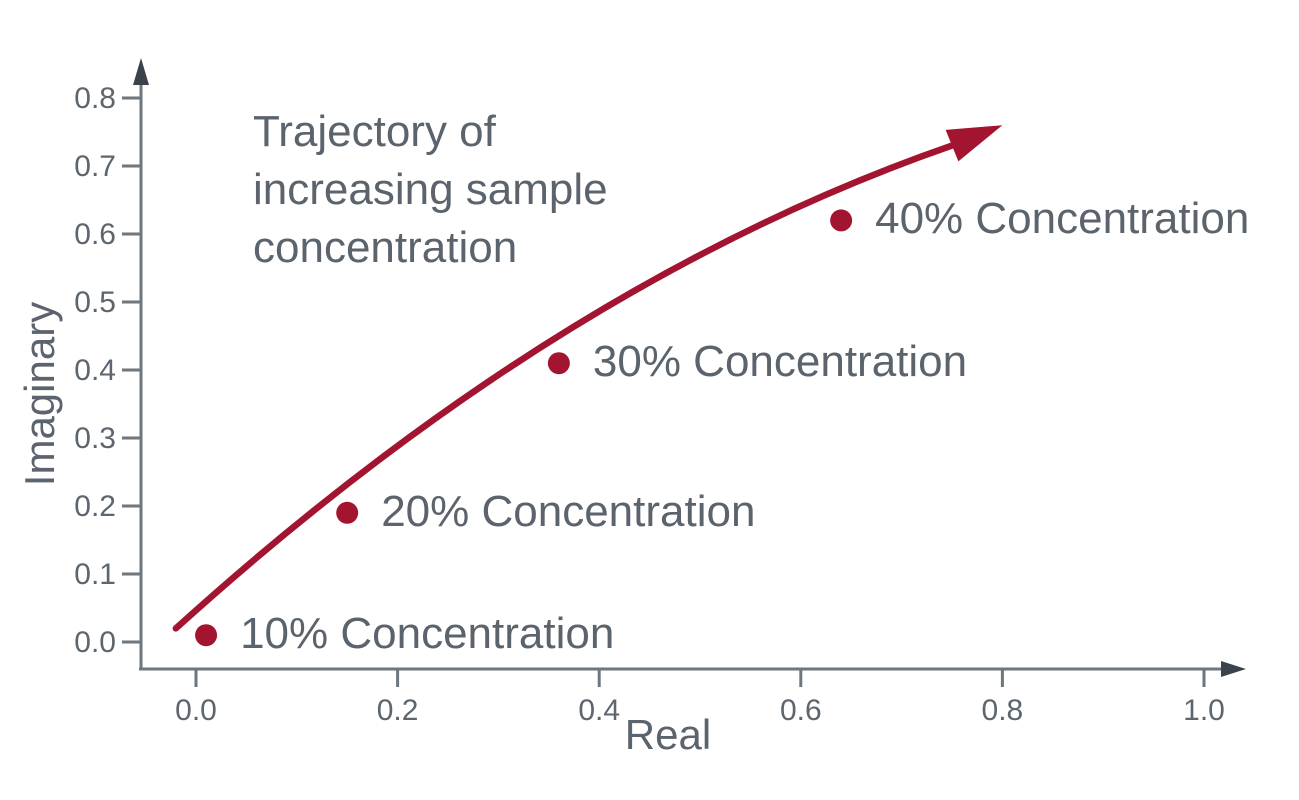 The width and height of the screenshot is (1299, 800). Describe the element at coordinates (427, 634) in the screenshot. I see `point-label-10pct: 10% Concentration` at that location.